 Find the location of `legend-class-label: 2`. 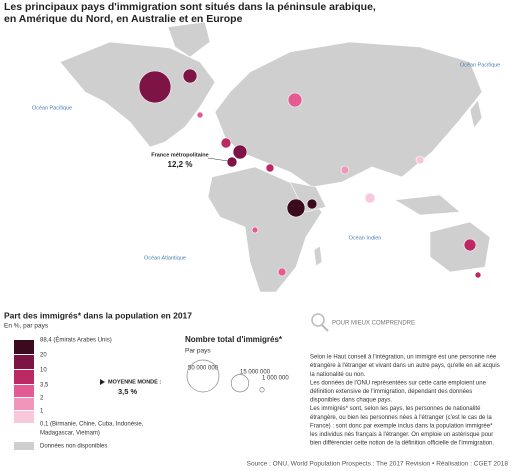

legend-class-label: 2 is located at coordinates (42, 399).